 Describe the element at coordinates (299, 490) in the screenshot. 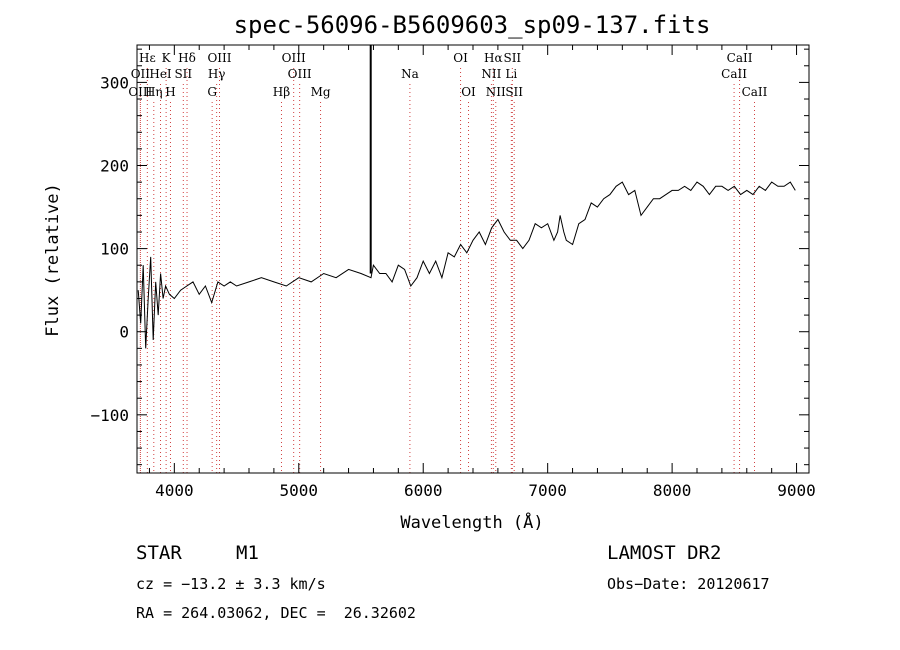

I see `x-tick-label: 5000` at that location.